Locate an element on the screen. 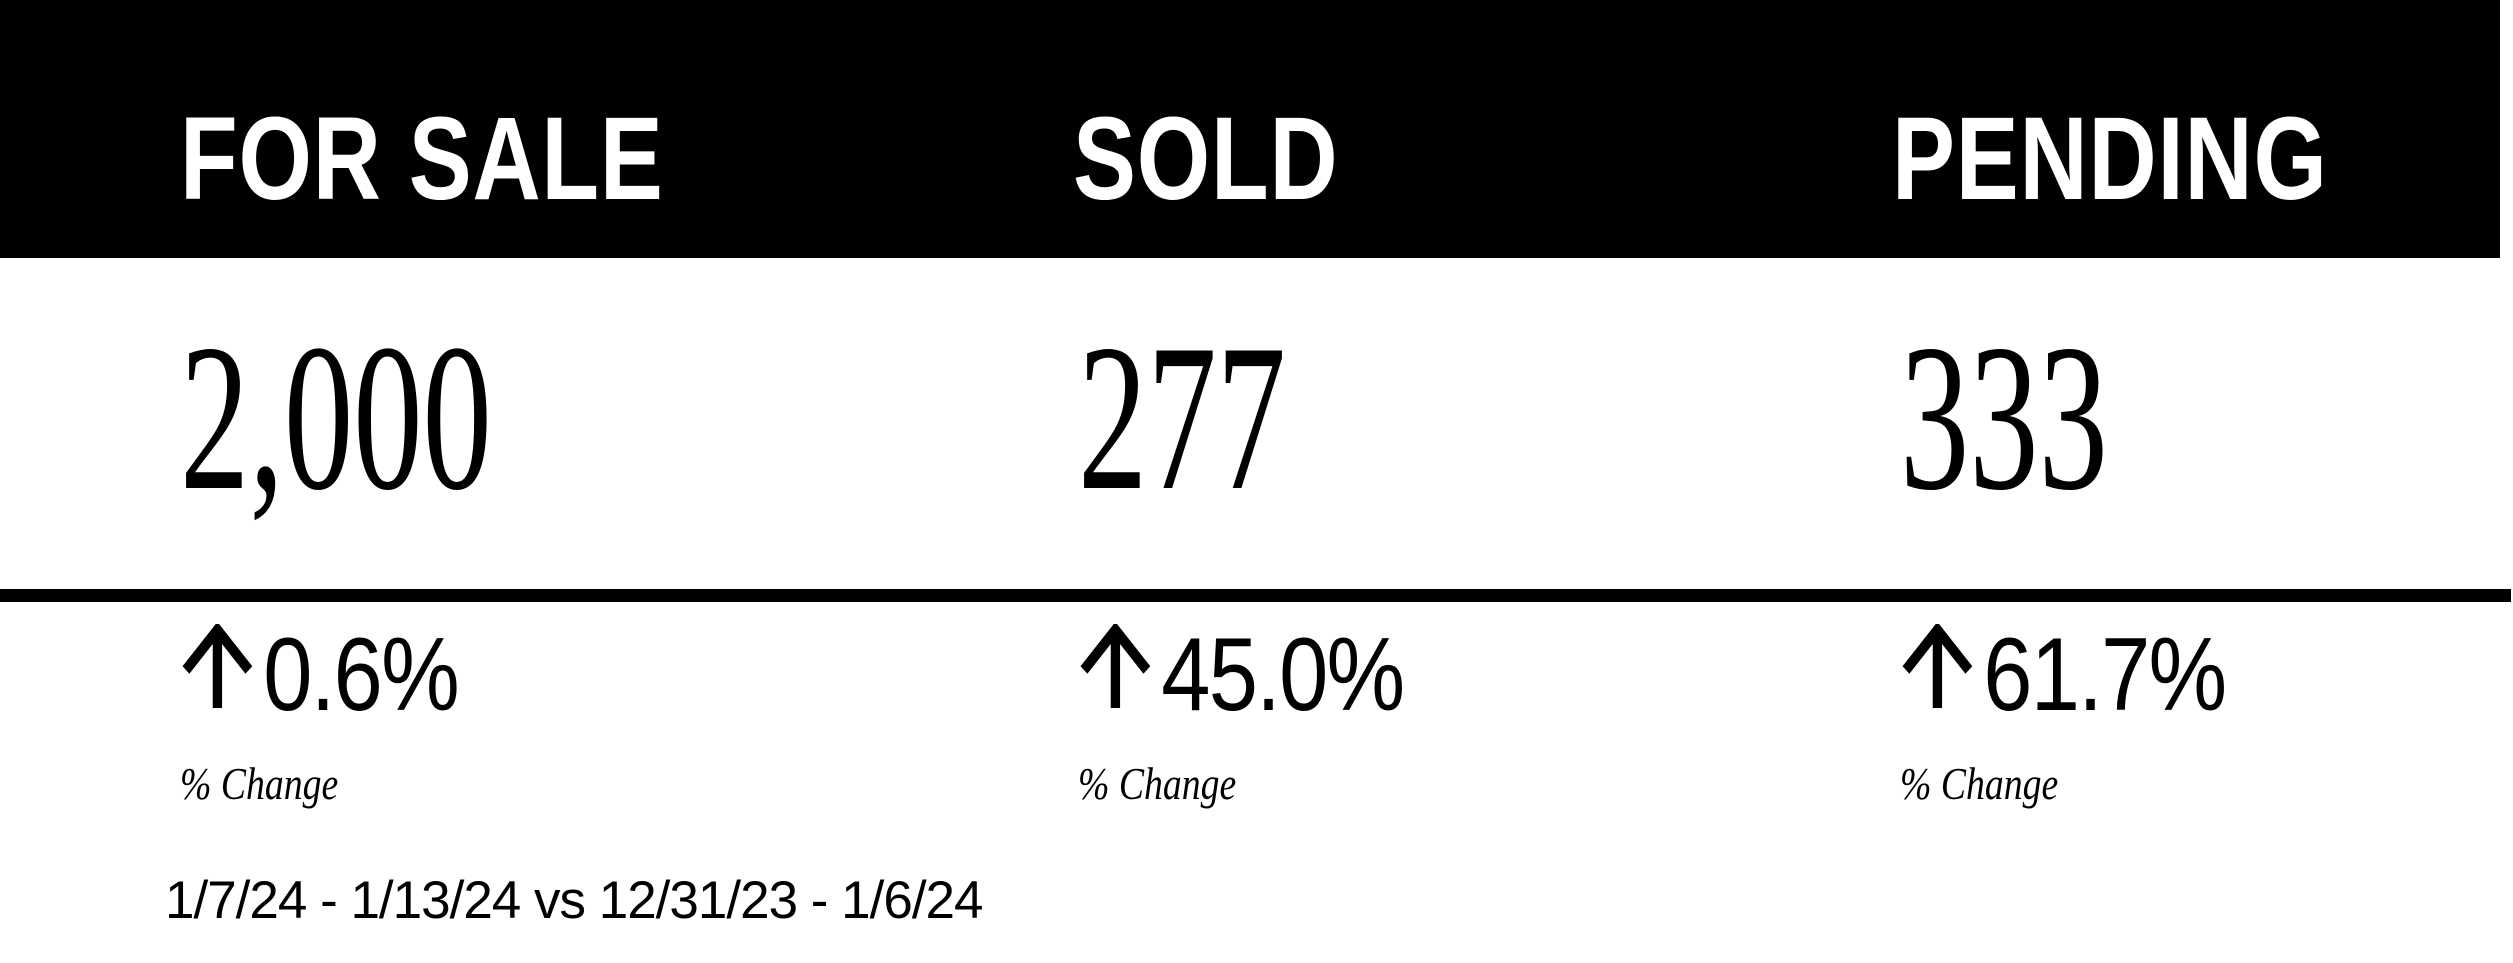 The image size is (2513, 963). value-cell-sold: 277 is located at coordinates (1257, 418).